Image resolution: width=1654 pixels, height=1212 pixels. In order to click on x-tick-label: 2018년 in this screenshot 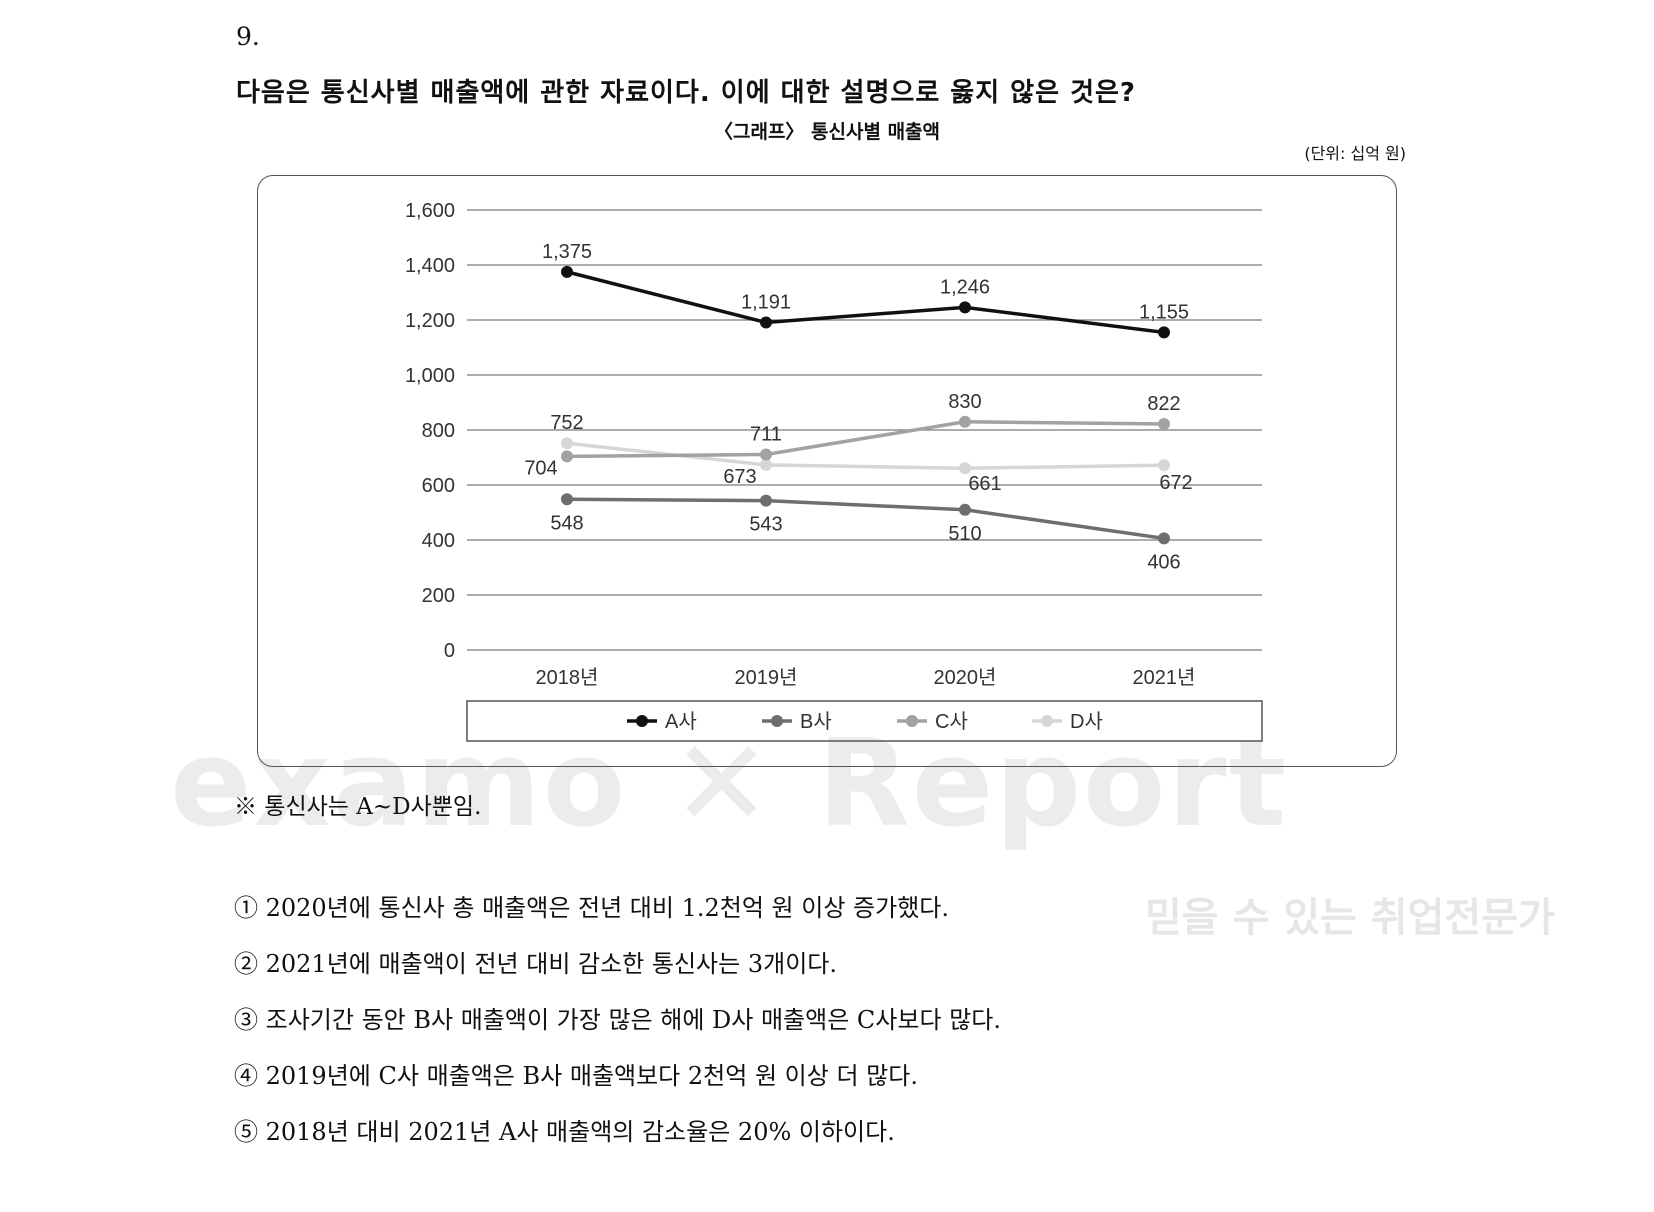, I will do `click(567, 677)`.